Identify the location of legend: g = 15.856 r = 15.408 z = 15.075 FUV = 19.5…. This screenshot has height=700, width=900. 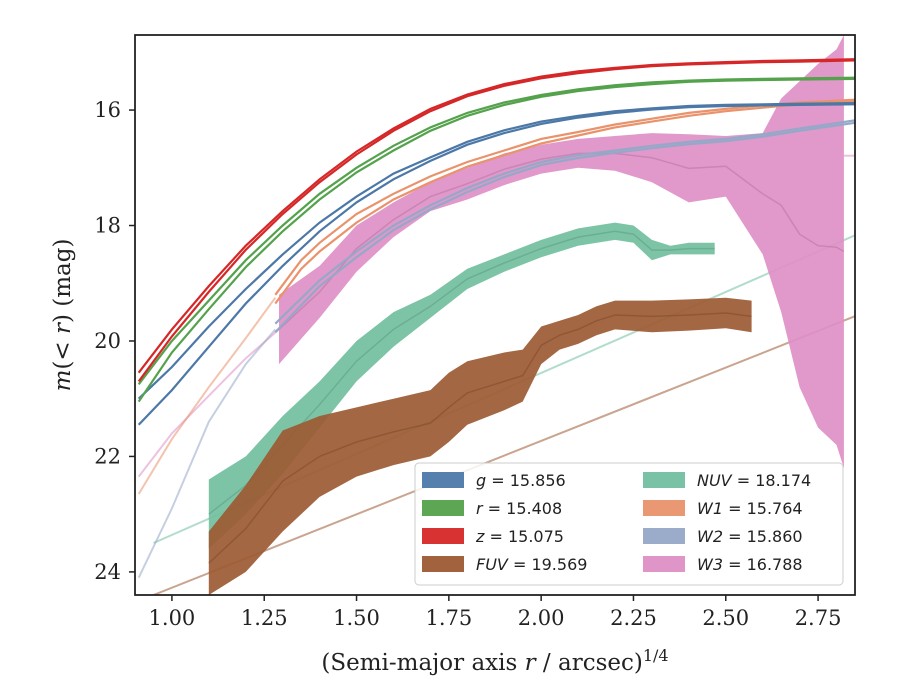
(629, 524).